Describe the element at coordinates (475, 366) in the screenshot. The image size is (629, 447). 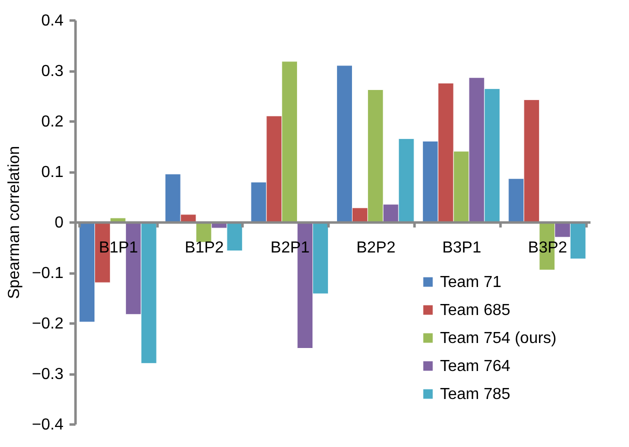
I see `legend-label: Team 764` at that location.